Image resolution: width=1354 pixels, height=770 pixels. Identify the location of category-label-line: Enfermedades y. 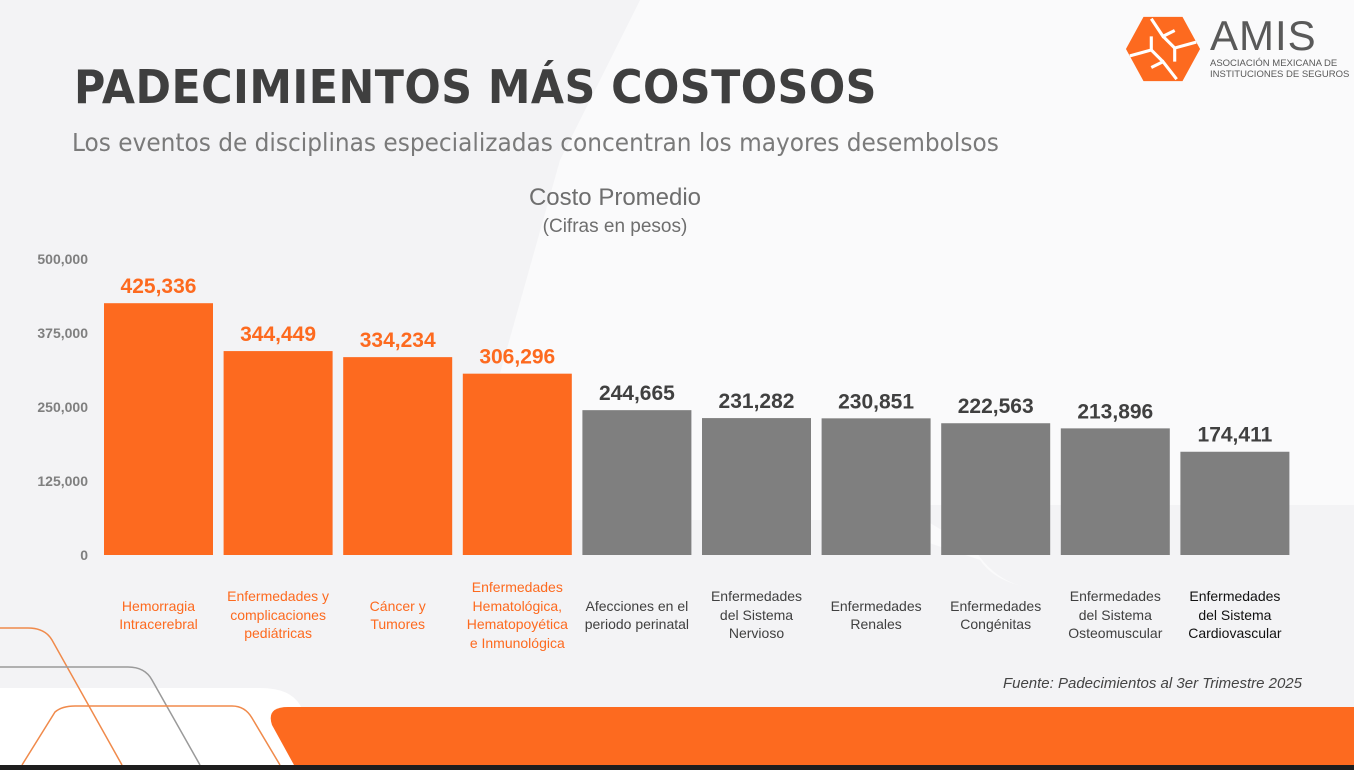
(278, 596).